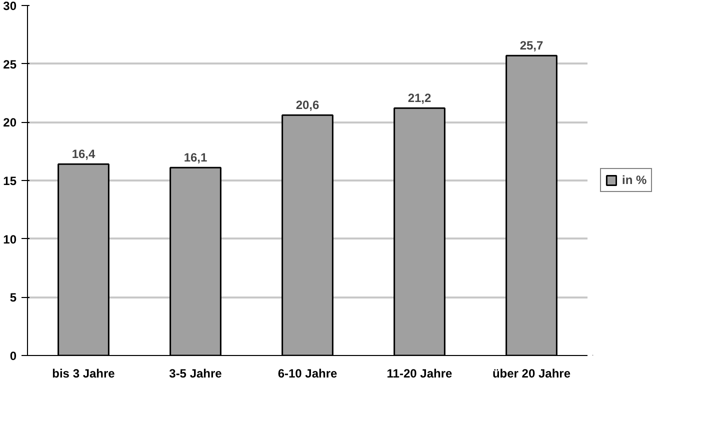 The width and height of the screenshot is (715, 437). Describe the element at coordinates (634, 180) in the screenshot. I see `legend-label: in %` at that location.